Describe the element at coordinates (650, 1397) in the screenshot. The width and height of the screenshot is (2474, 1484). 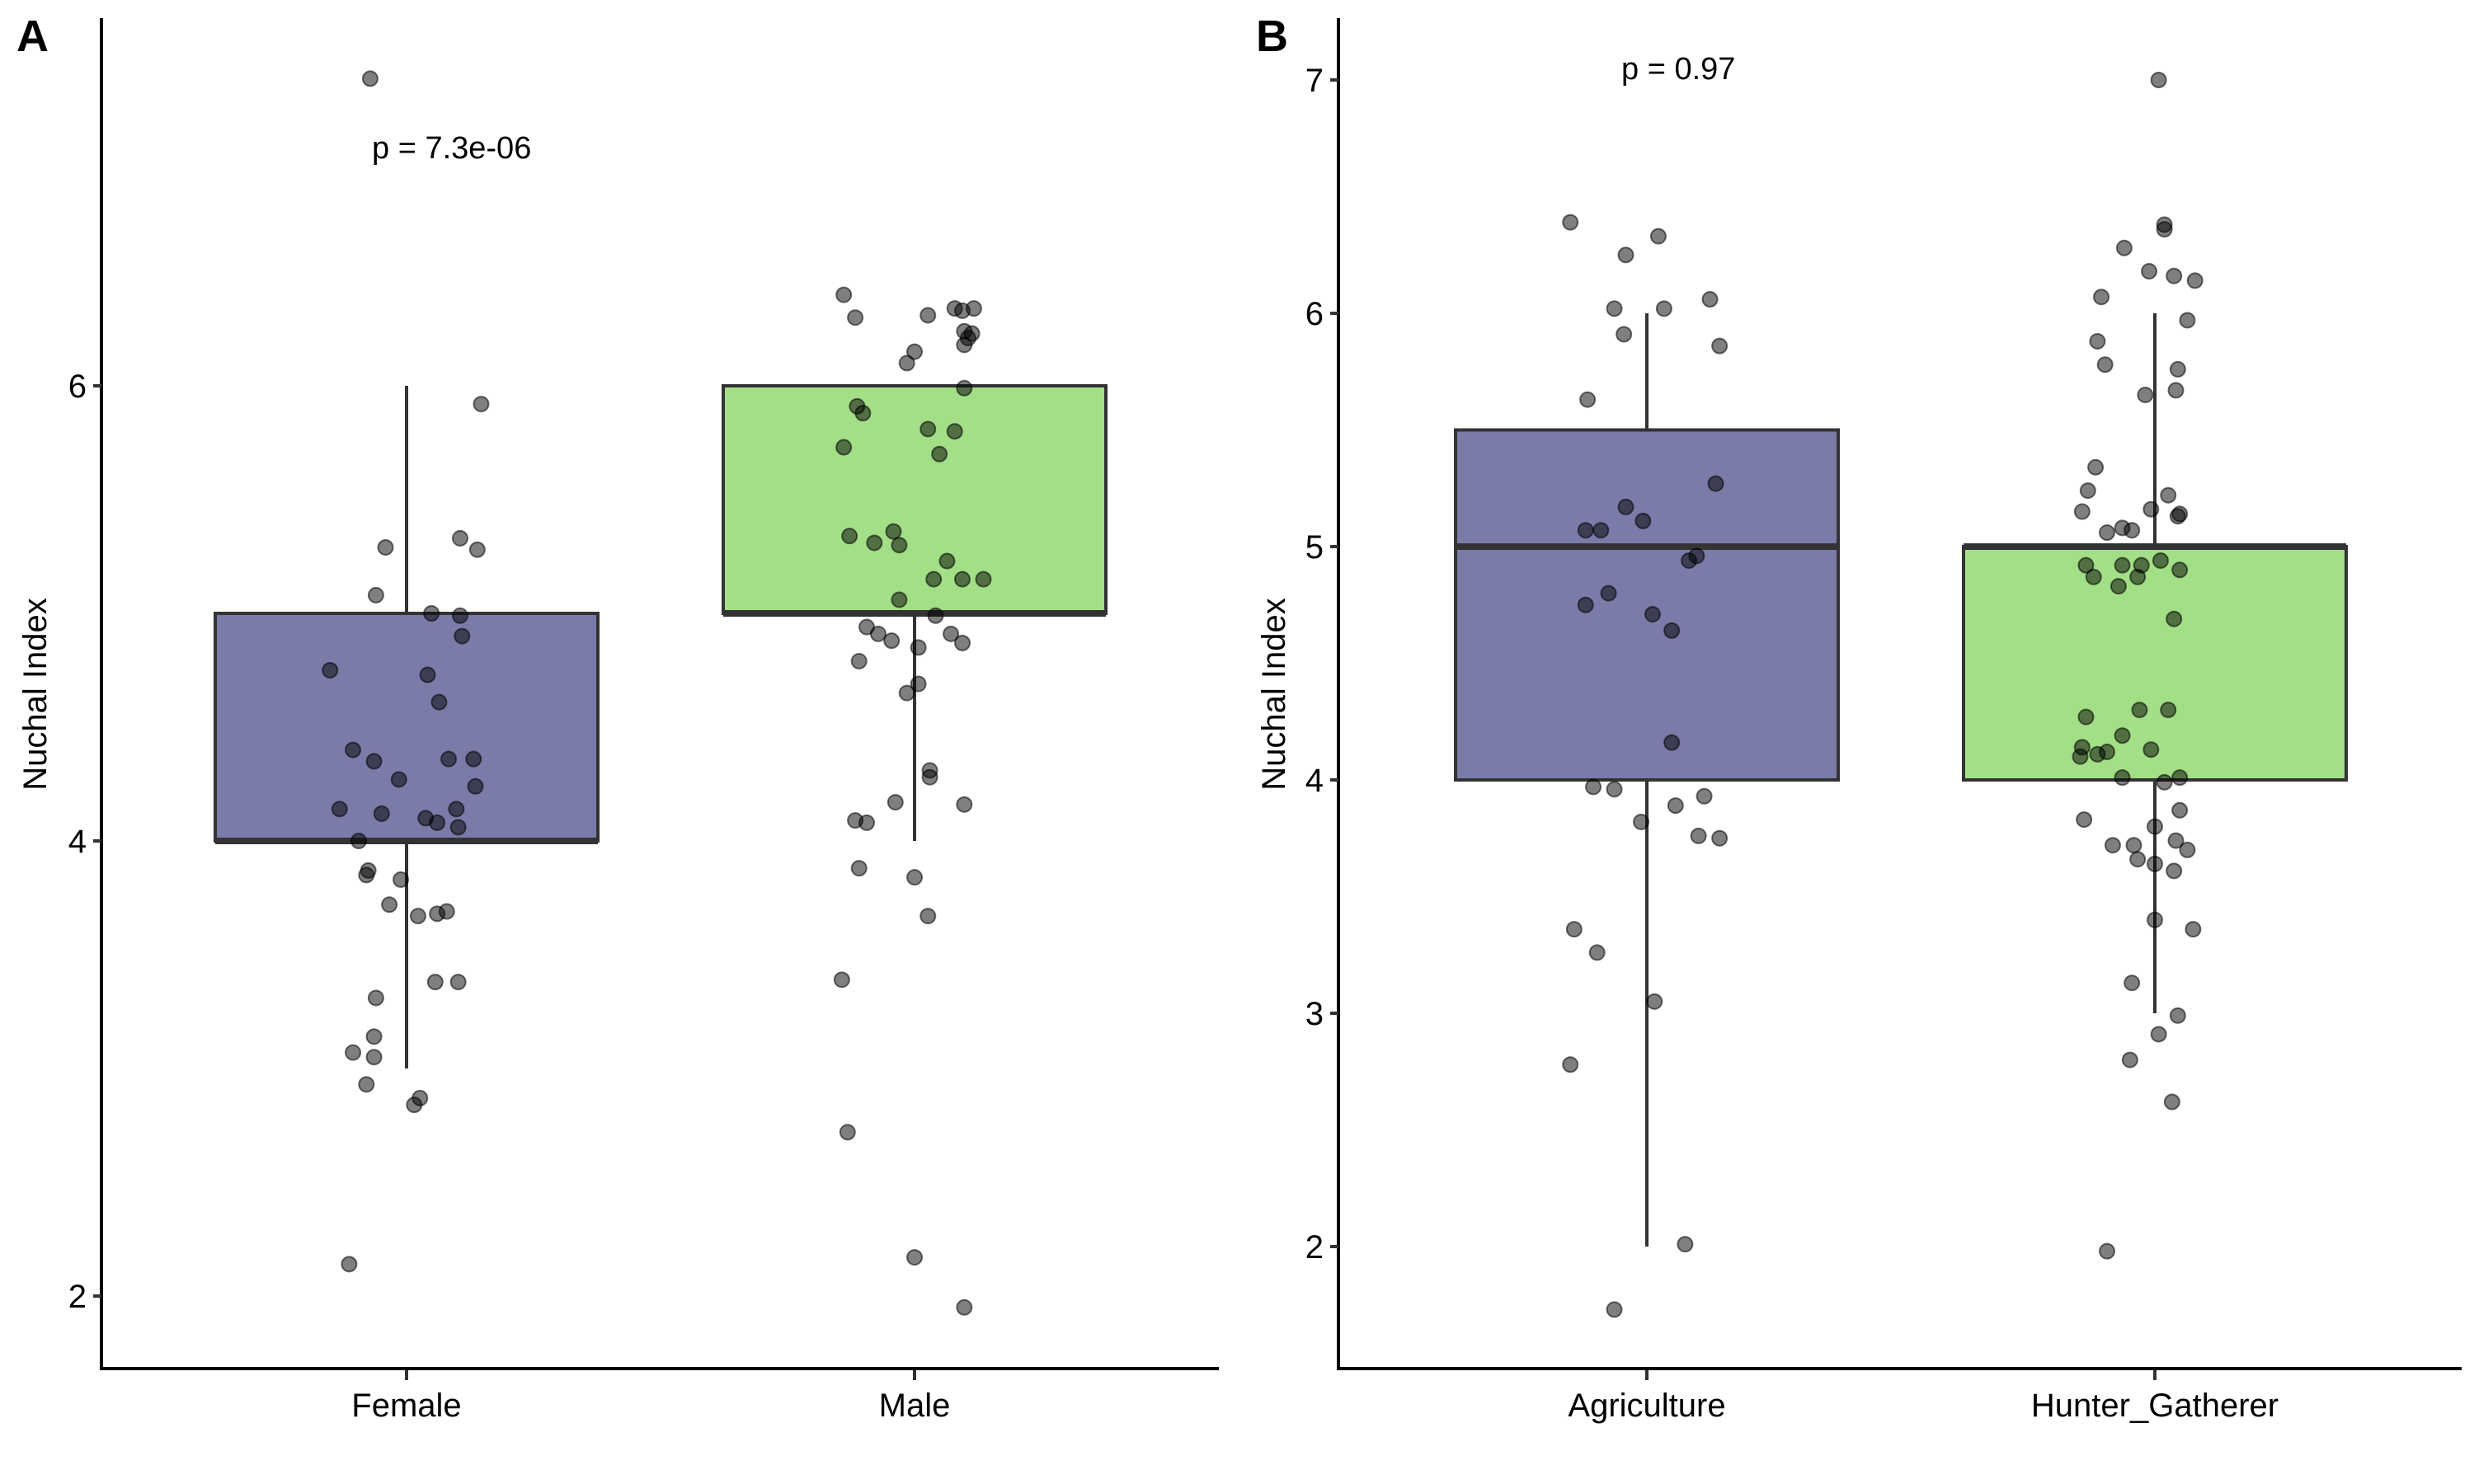
I see `x-ticks-a: Female Male` at that location.